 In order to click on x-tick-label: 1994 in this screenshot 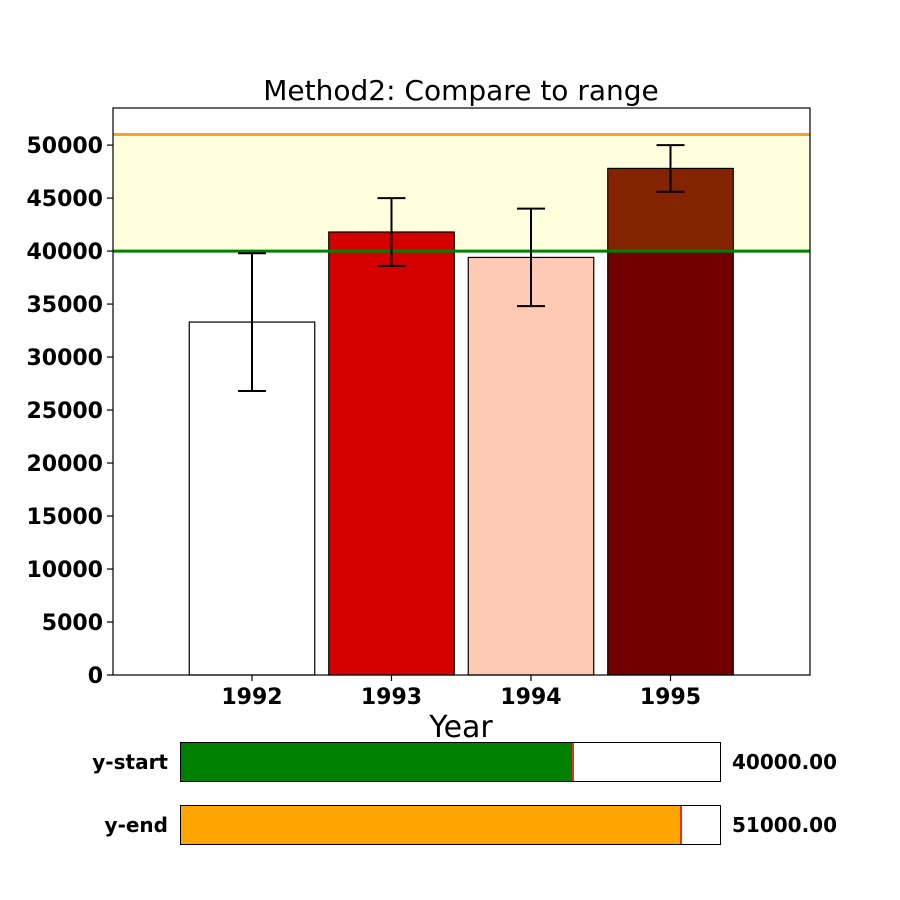, I will do `click(530, 697)`.